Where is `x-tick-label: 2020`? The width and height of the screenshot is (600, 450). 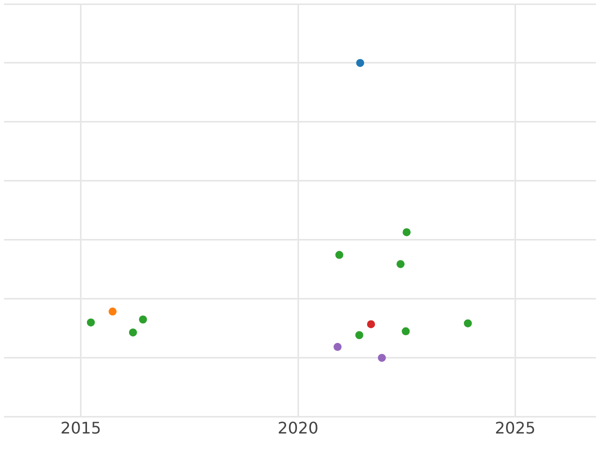 x-tick-label: 2020 is located at coordinates (298, 428).